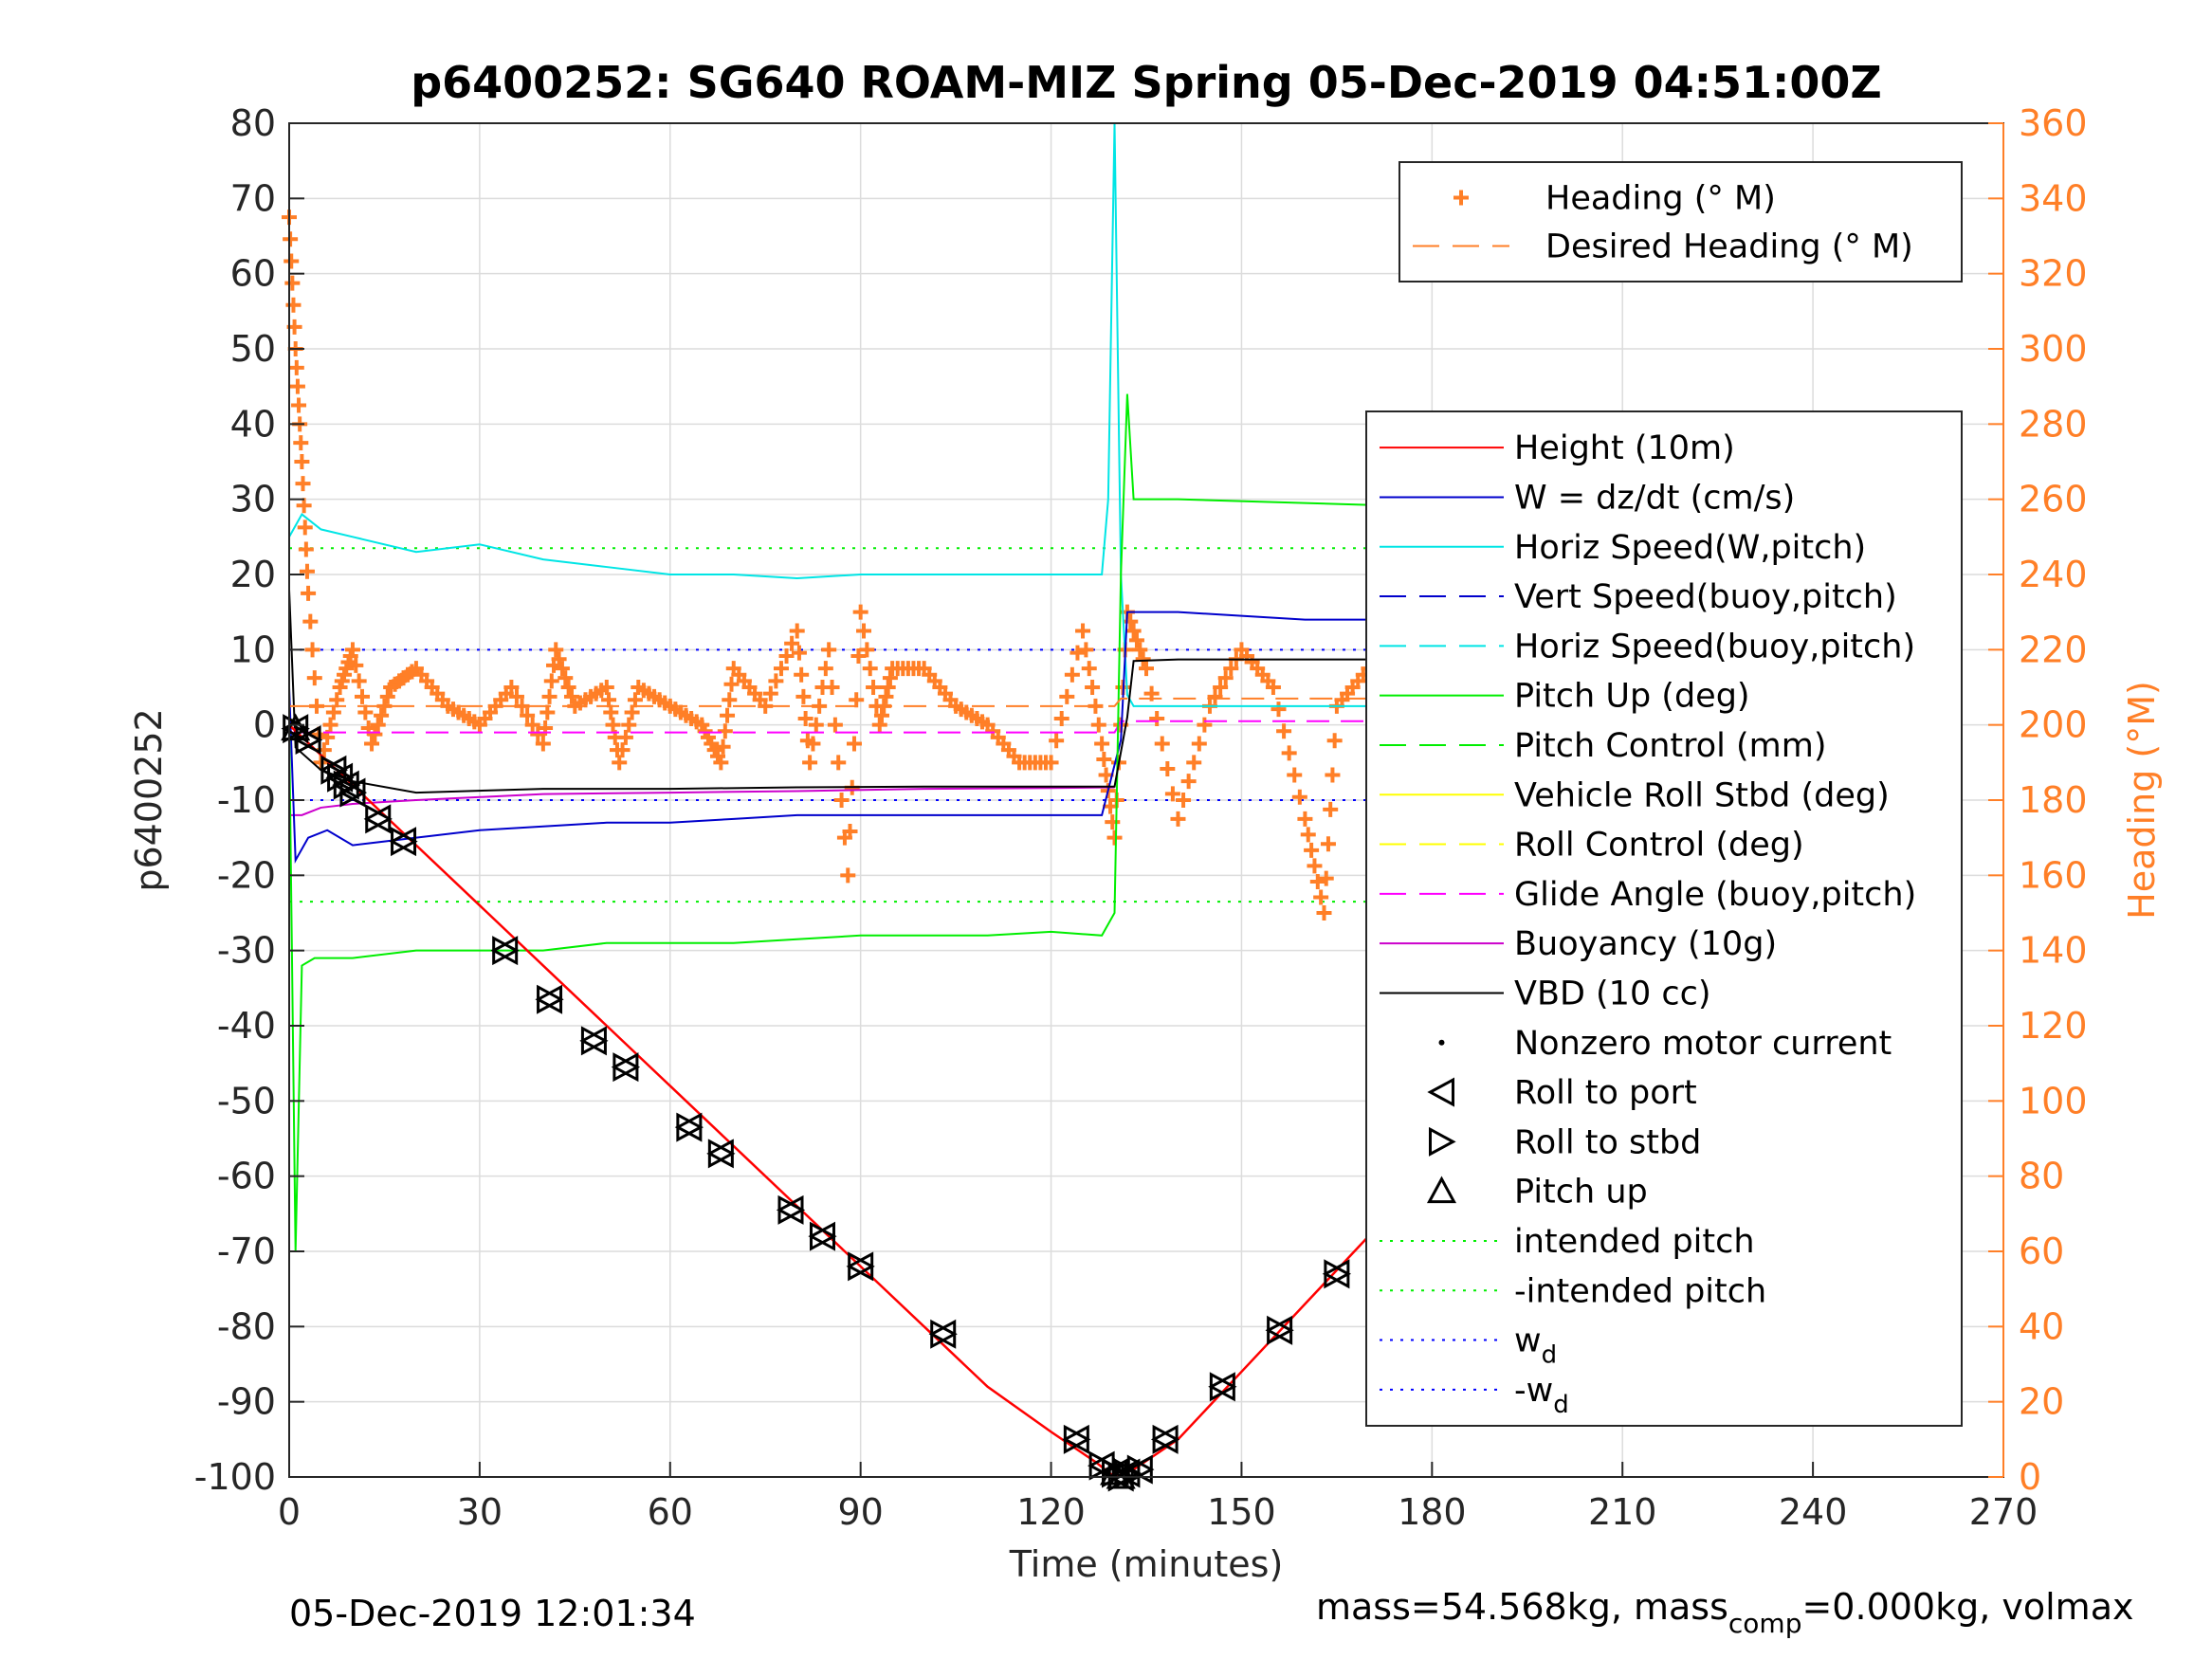  Describe the element at coordinates (264, 725) in the screenshot. I see `y-tick-label: 0` at that location.